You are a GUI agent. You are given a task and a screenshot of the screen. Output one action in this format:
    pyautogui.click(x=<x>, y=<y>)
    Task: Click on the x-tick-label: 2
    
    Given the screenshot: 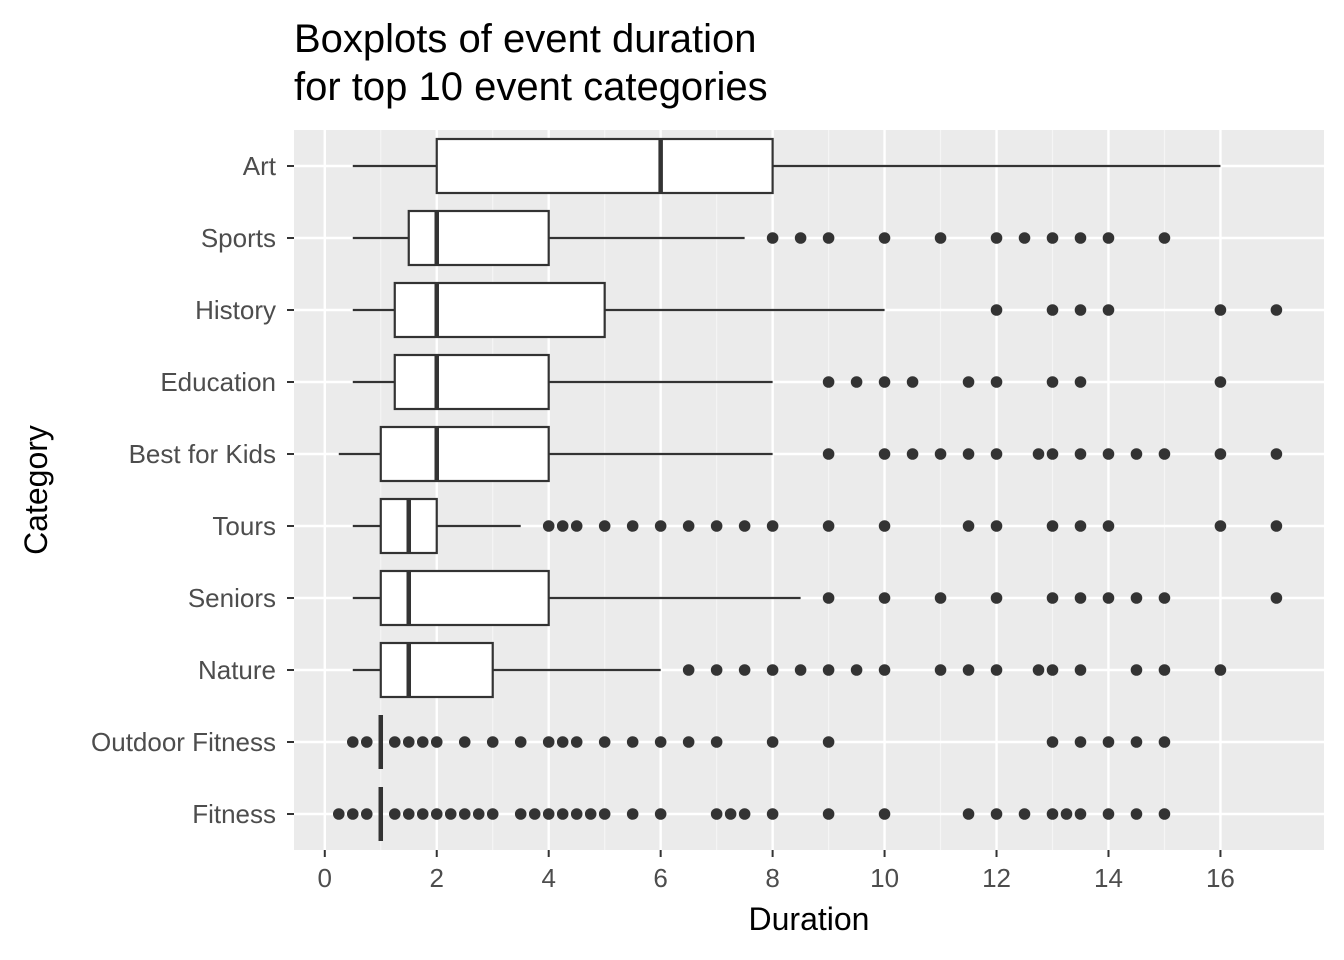 What is the action you would take?
    pyautogui.click(x=437, y=878)
    